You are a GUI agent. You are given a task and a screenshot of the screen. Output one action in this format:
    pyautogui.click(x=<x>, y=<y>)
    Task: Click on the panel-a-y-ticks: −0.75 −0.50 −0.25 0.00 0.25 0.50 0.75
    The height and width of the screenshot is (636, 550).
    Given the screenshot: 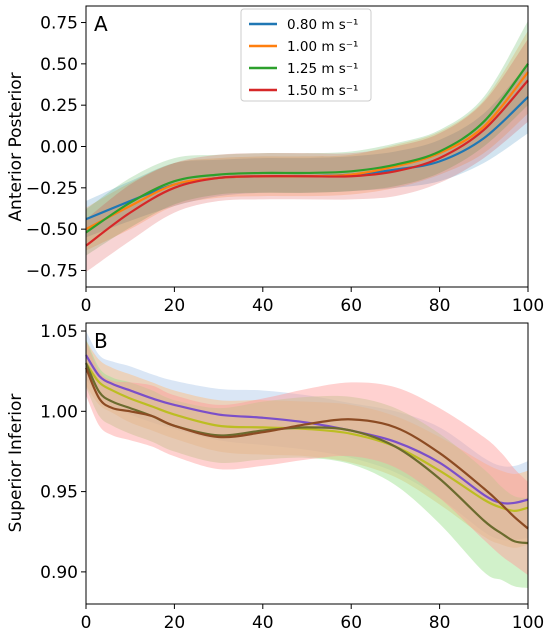 What is the action you would take?
    pyautogui.click(x=56, y=147)
    